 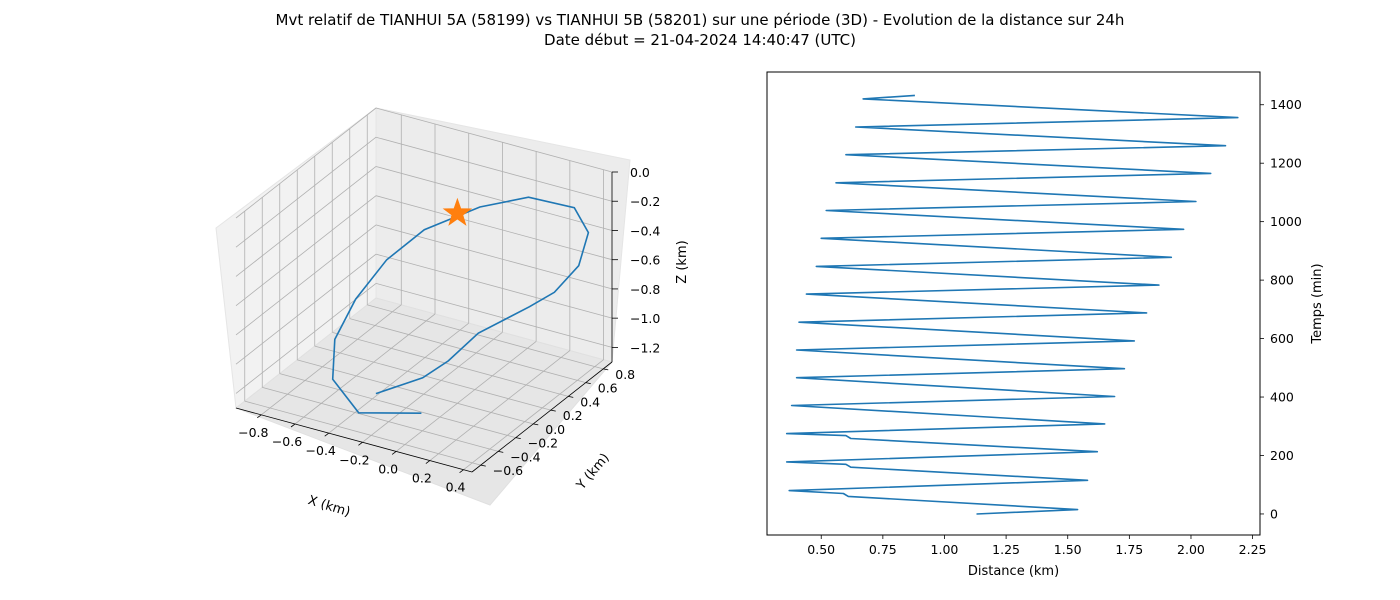 What do you see at coordinates (1286, 163) in the screenshot?
I see `y-tick-label: 1200` at bounding box center [1286, 163].